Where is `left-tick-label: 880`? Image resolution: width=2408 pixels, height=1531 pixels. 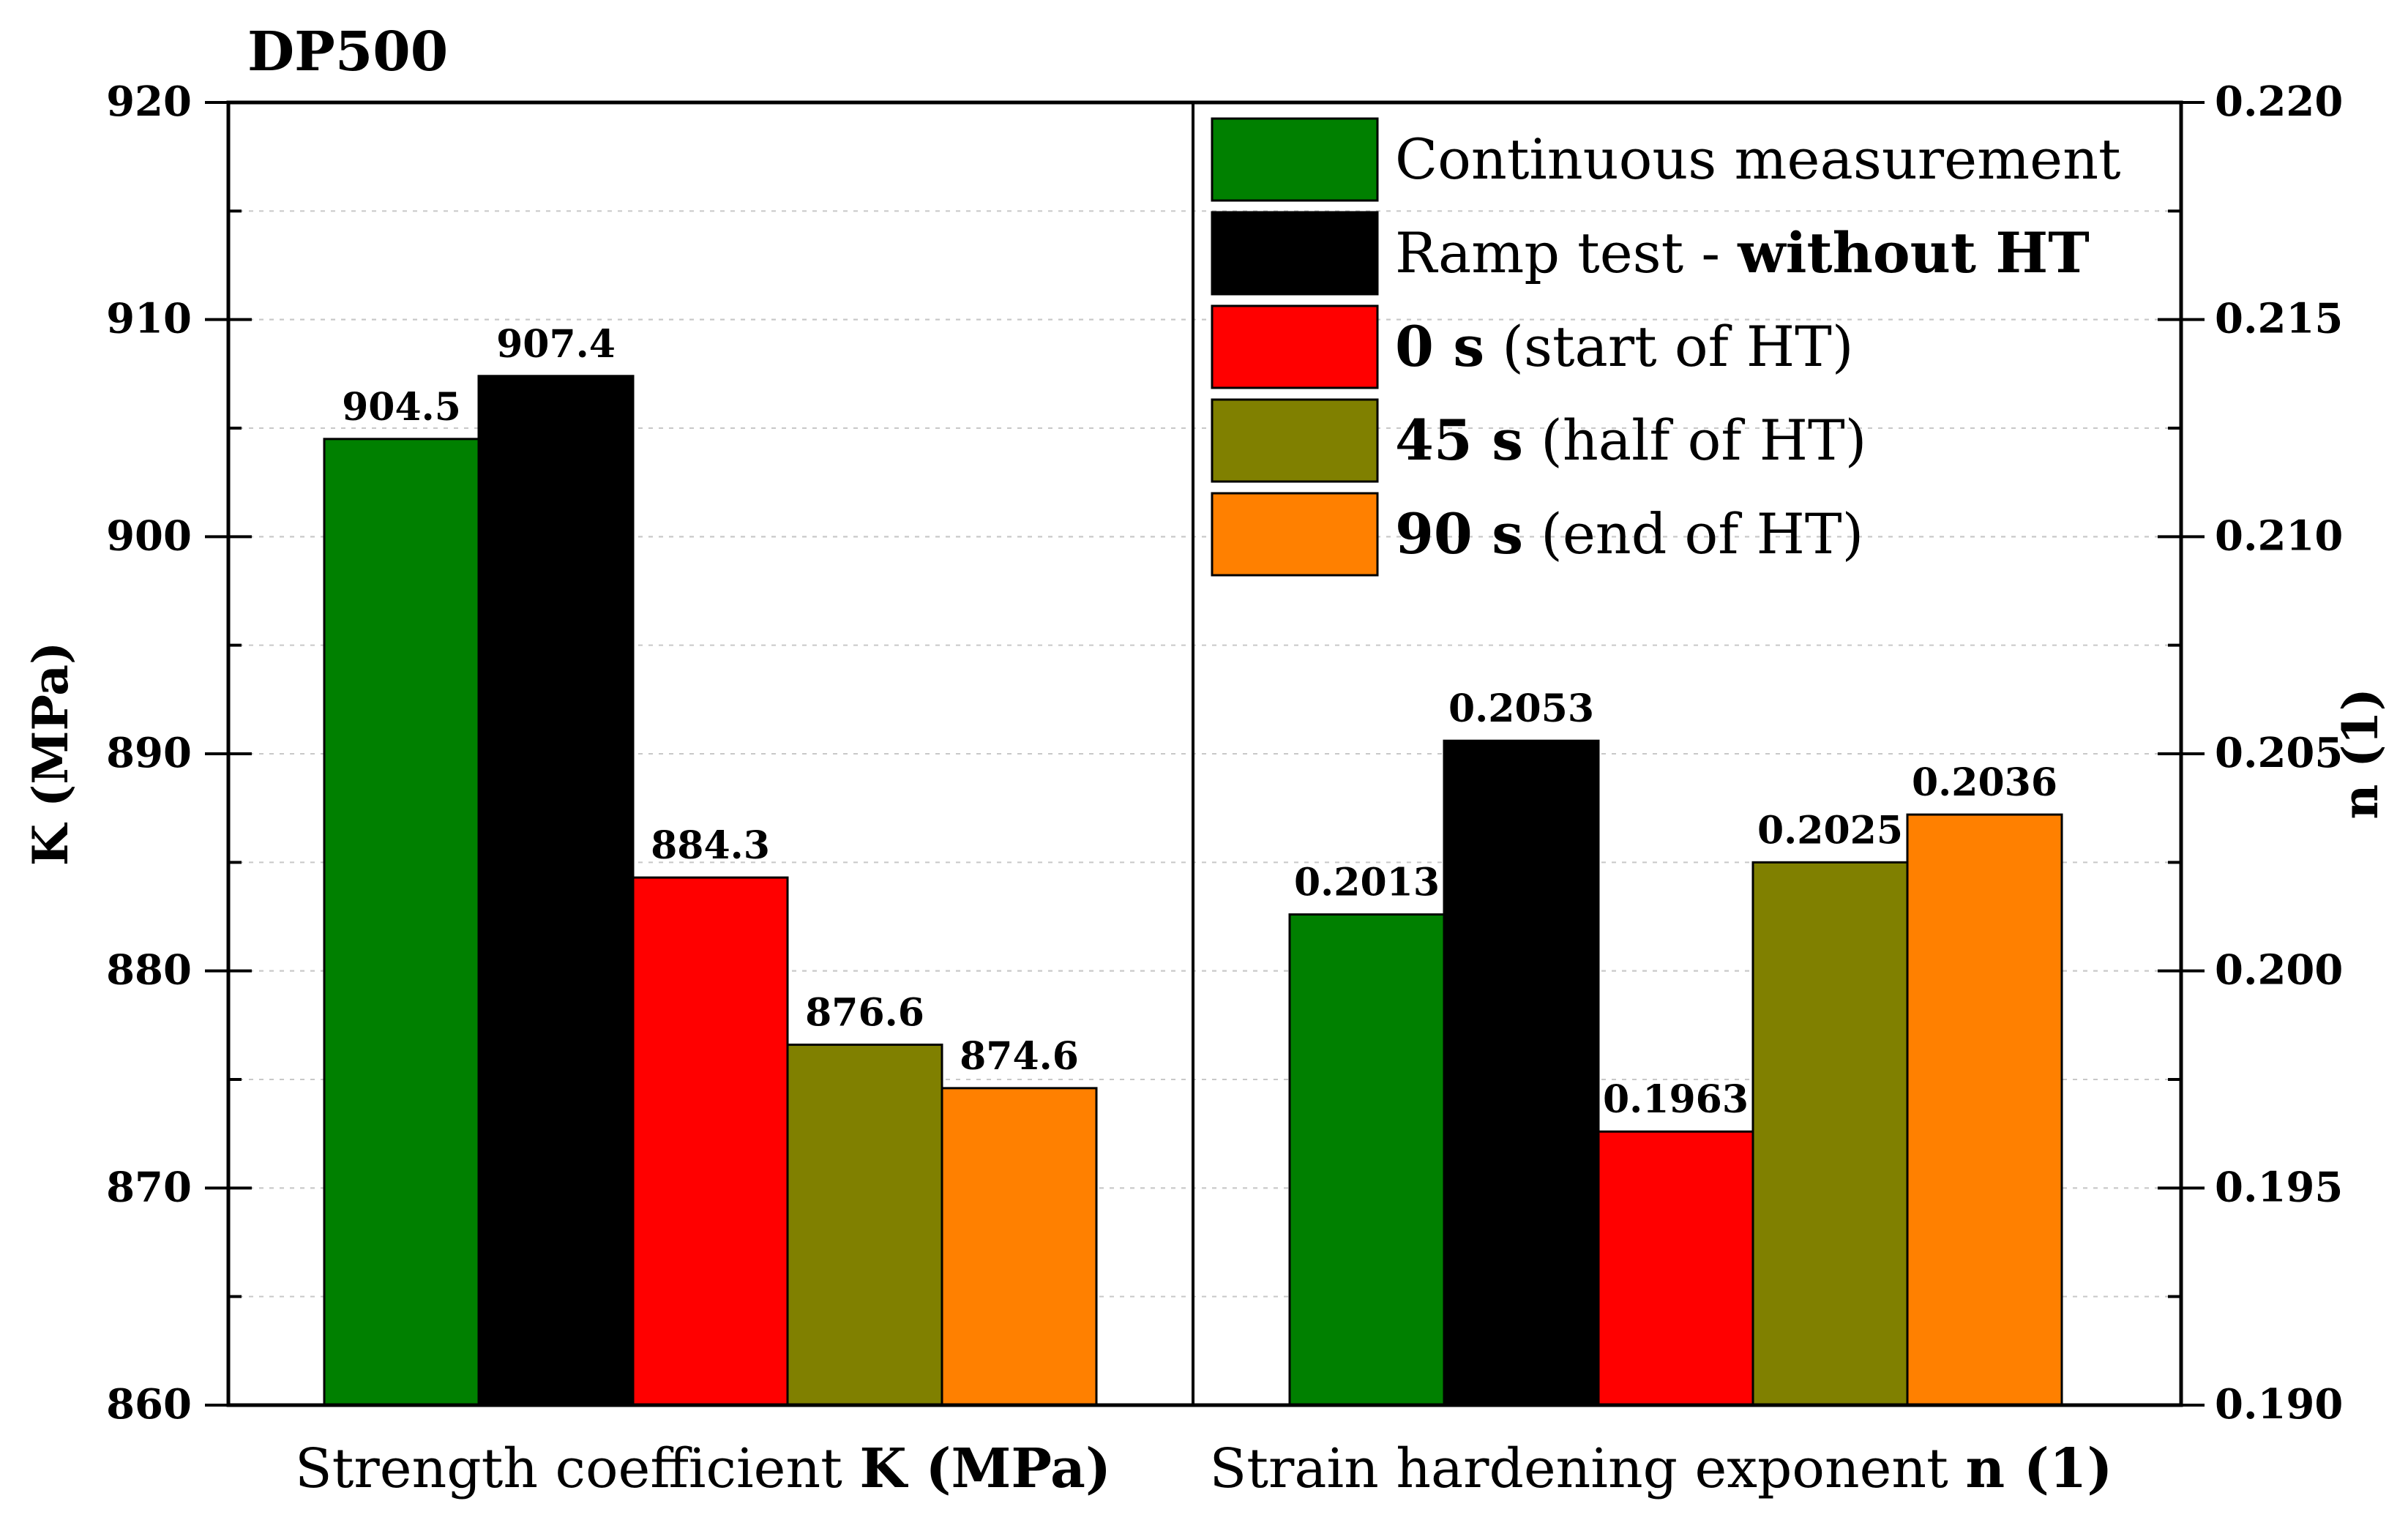 left-tick-label: 880 is located at coordinates (149, 970).